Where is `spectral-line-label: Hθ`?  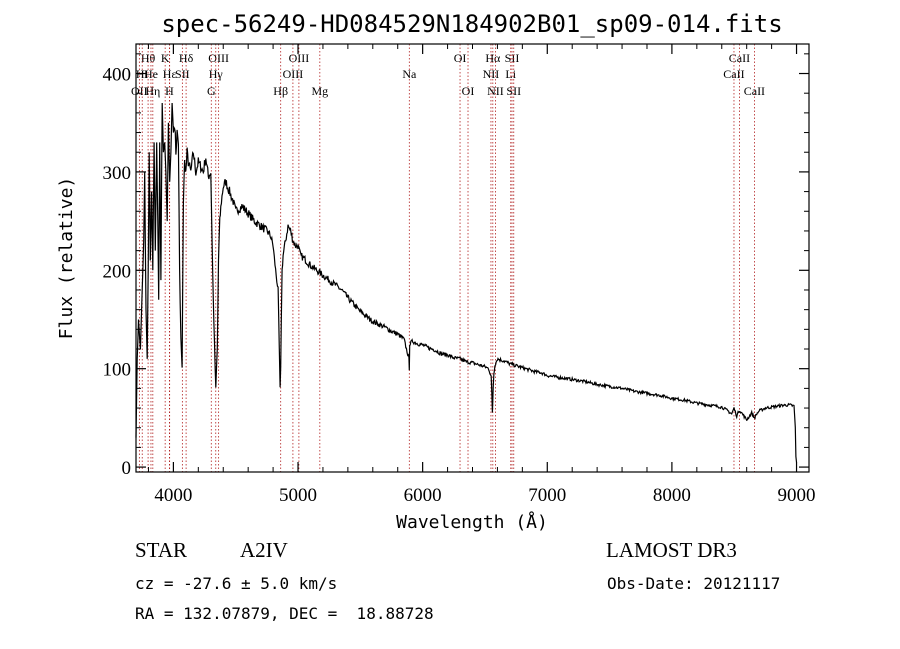
spectral-line-label: Hθ is located at coordinates (148, 58).